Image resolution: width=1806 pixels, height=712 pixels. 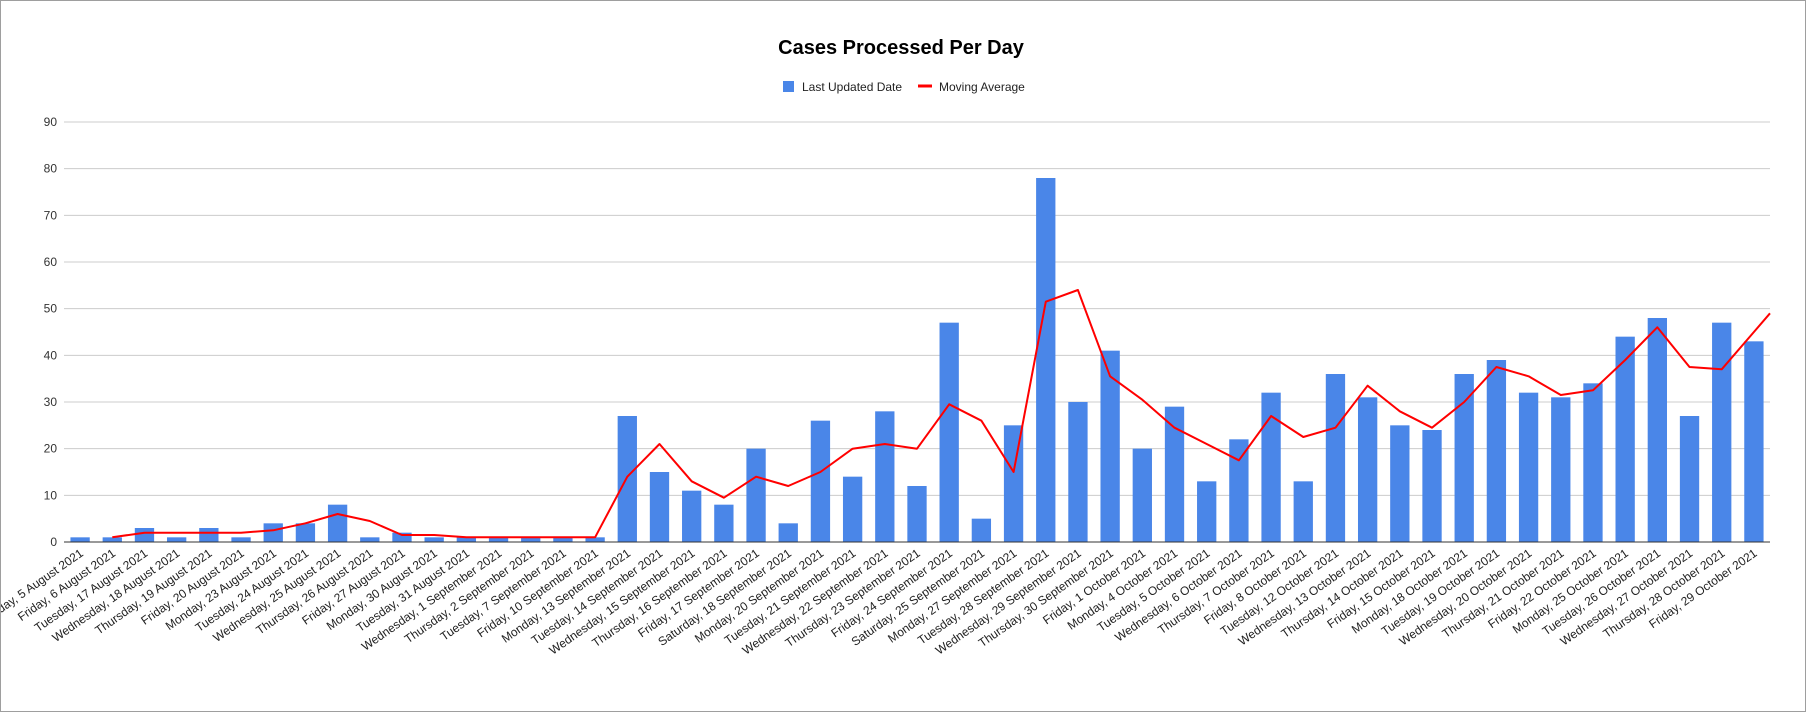 I want to click on chart-title: Cases Processed Per Day, so click(x=901, y=48).